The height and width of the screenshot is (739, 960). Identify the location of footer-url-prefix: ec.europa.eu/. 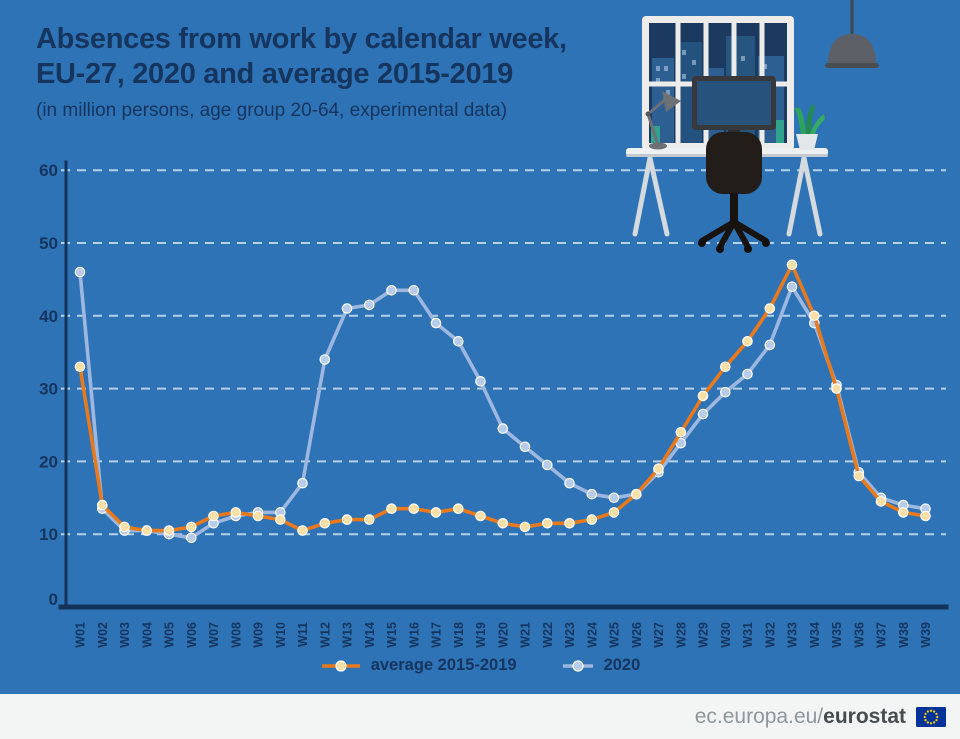
(759, 716).